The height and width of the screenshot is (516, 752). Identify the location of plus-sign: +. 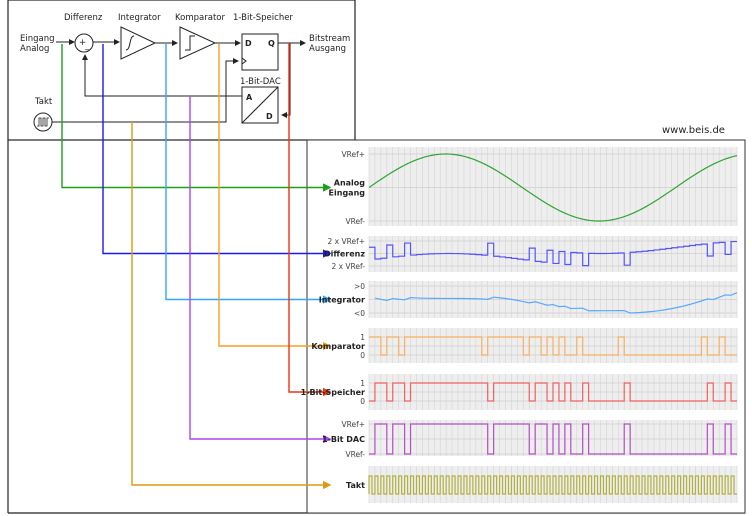
(82, 43).